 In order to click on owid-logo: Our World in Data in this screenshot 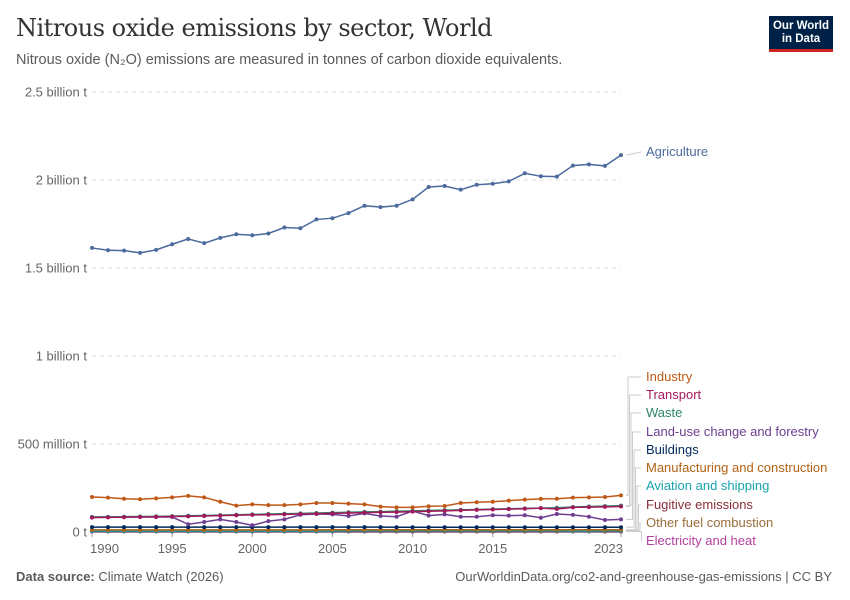, I will do `click(801, 34)`.